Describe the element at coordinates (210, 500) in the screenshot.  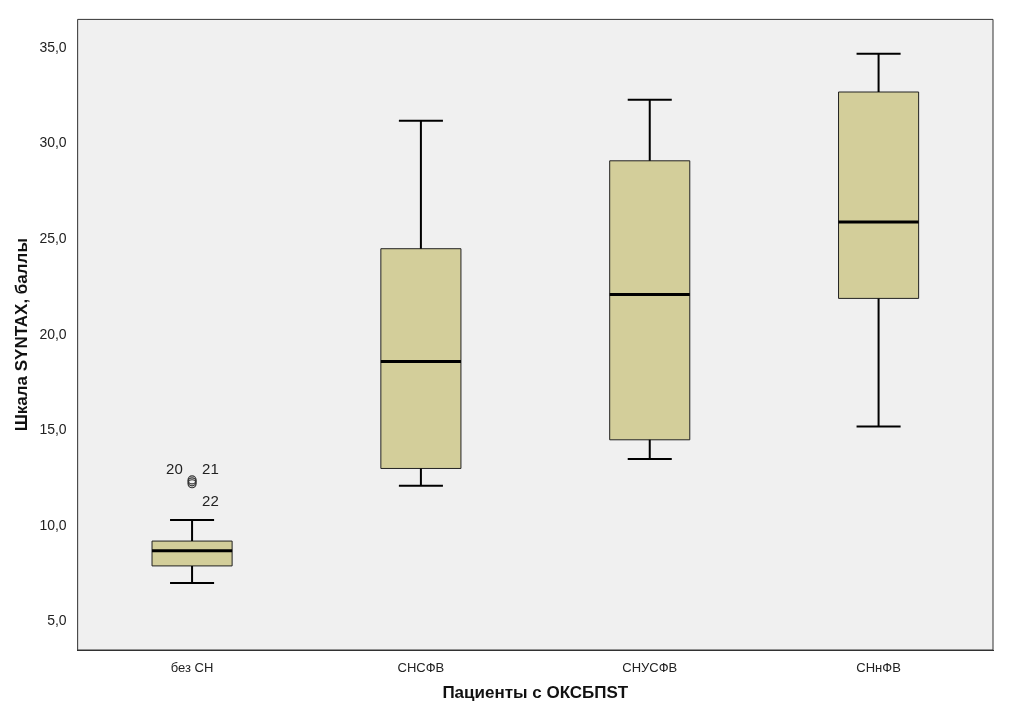
I see `annotation: 22` at that location.